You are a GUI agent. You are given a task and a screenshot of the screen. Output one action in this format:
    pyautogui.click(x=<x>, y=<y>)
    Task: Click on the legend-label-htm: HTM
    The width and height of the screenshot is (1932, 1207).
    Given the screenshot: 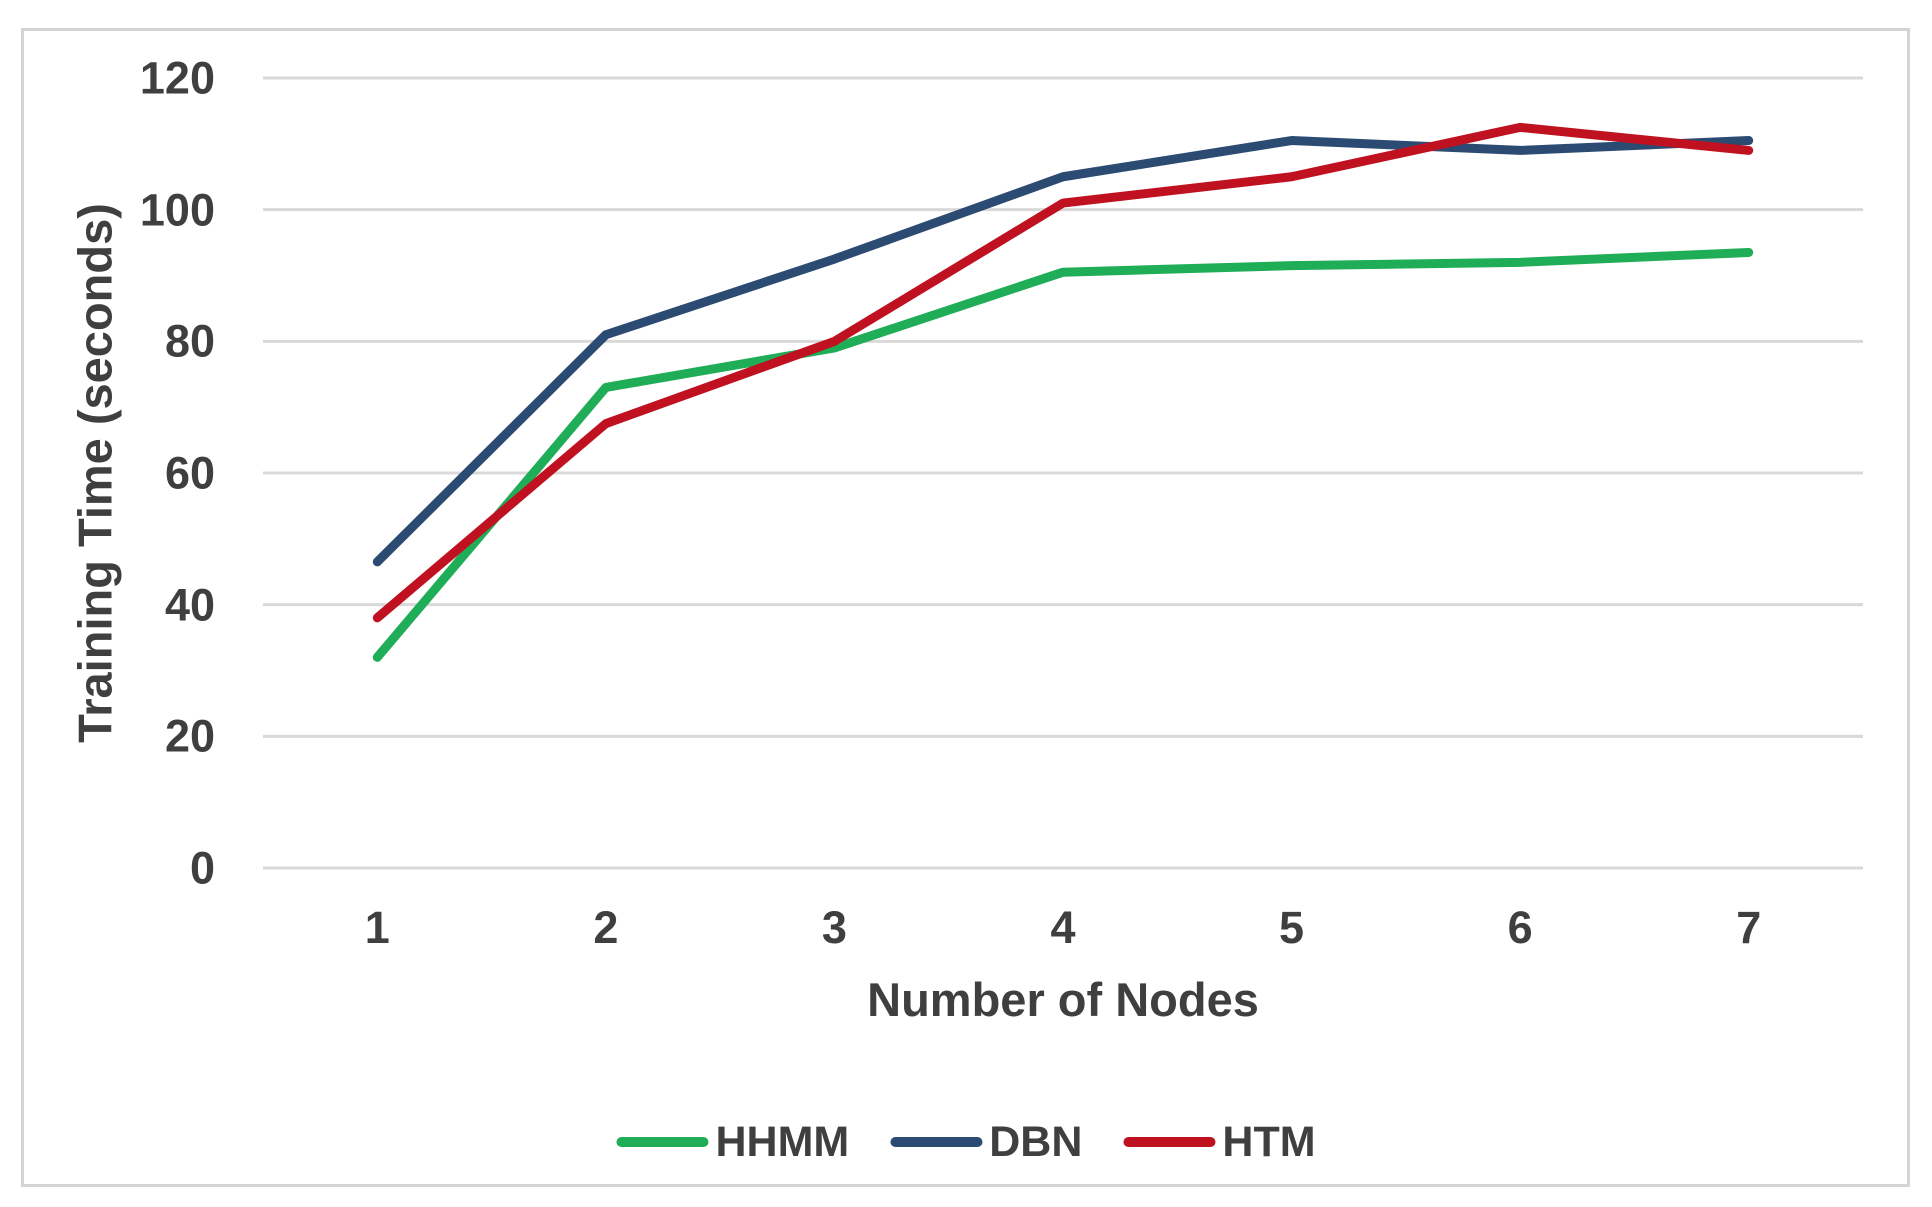 What is the action you would take?
    pyautogui.click(x=1269, y=1141)
    